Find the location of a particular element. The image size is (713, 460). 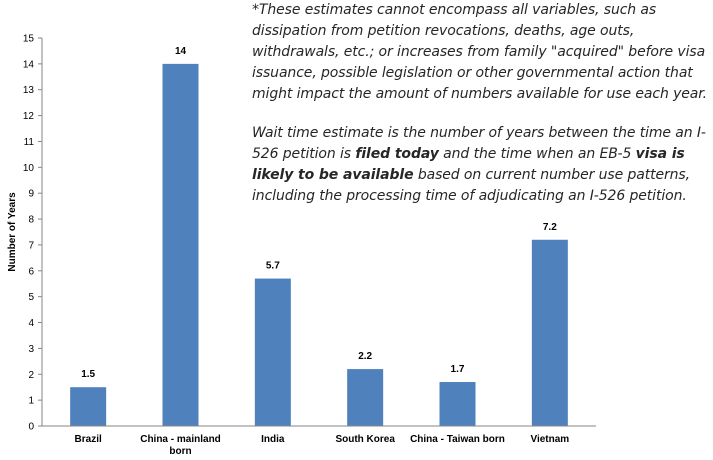

data-label: 5.7 is located at coordinates (273, 266).